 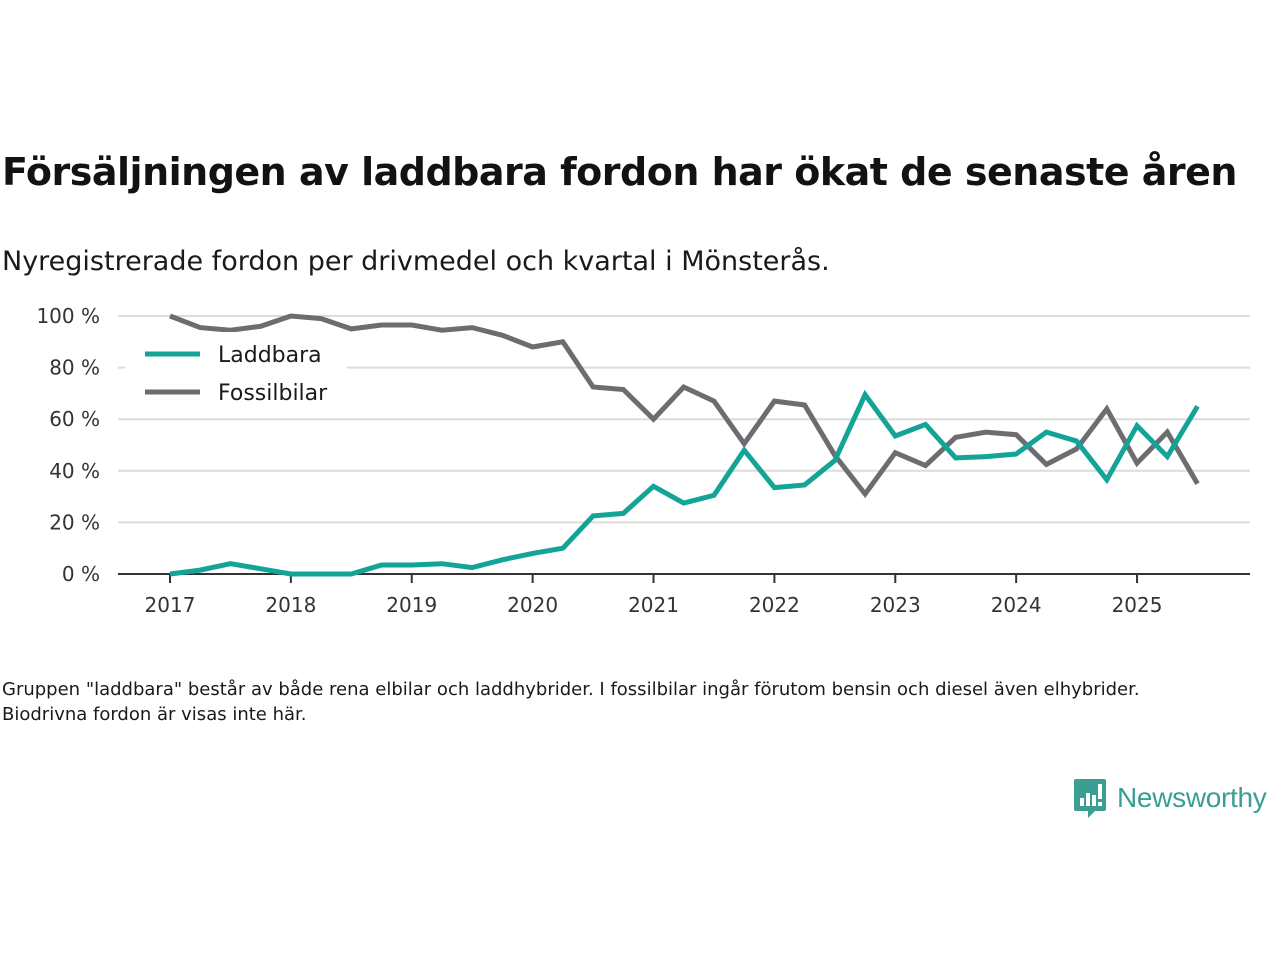 I want to click on x-tick-label: 2019, so click(x=411, y=605).